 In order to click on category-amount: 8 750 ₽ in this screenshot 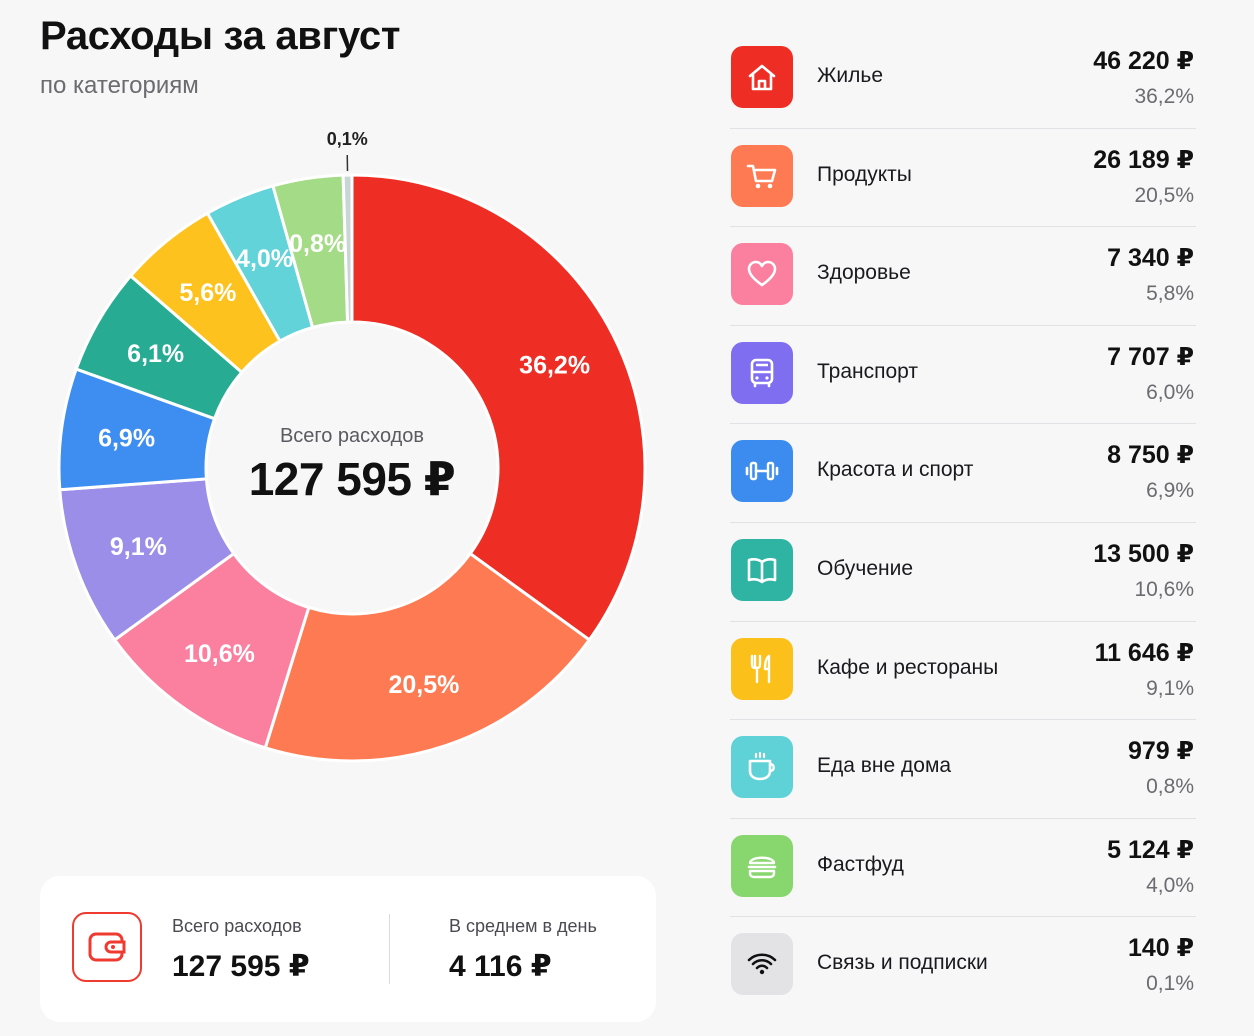, I will do `click(1150, 455)`.